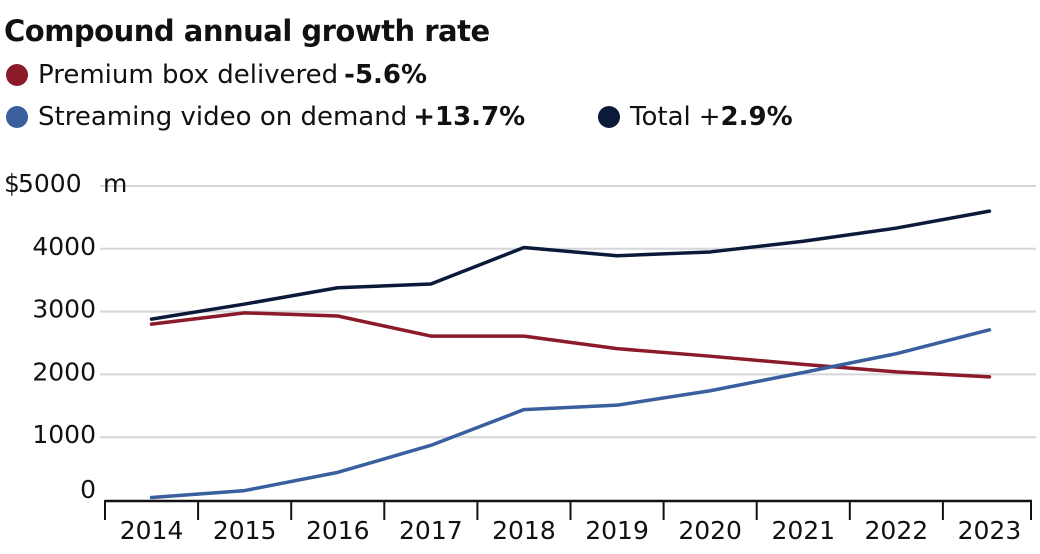 The width and height of the screenshot is (1040, 554). Describe the element at coordinates (64, 309) in the screenshot. I see `y-tick-label: 3000` at that location.